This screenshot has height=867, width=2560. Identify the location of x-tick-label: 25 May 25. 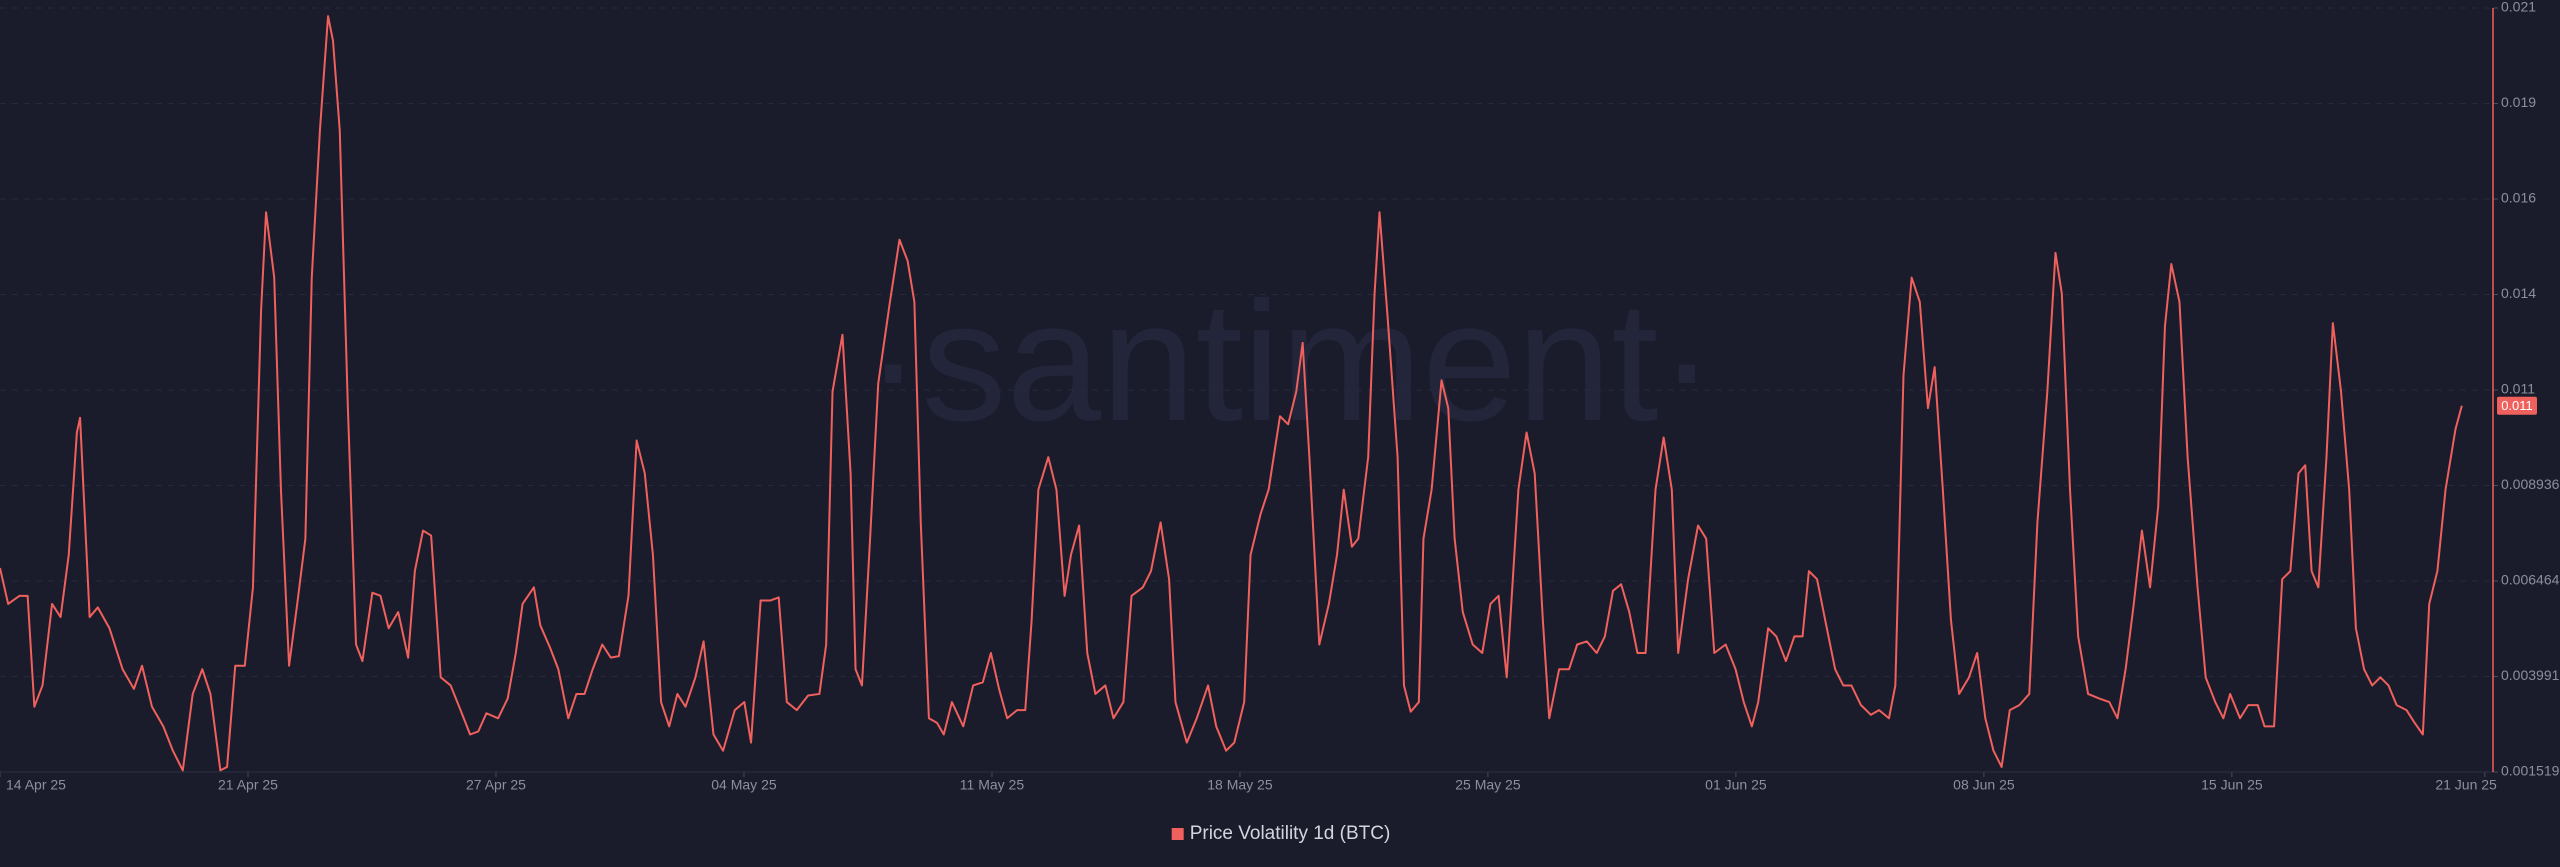
(1488, 785).